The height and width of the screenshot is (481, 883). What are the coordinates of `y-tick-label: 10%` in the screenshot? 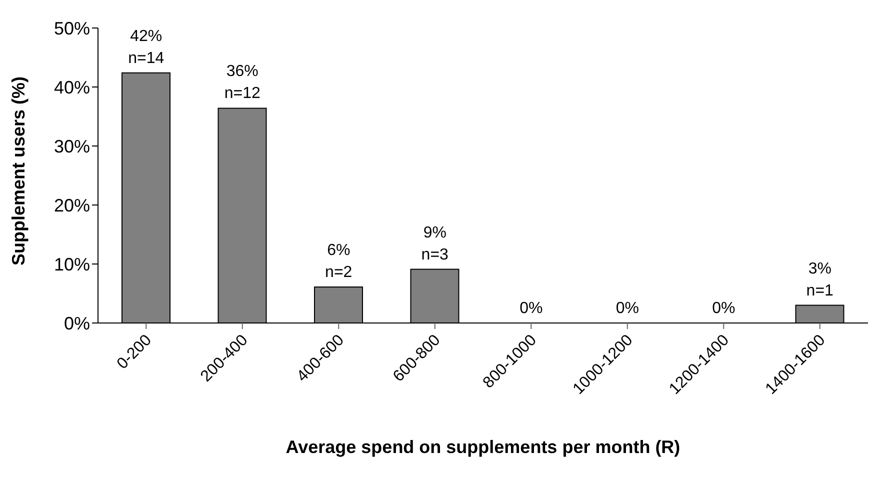 It's located at (72, 264).